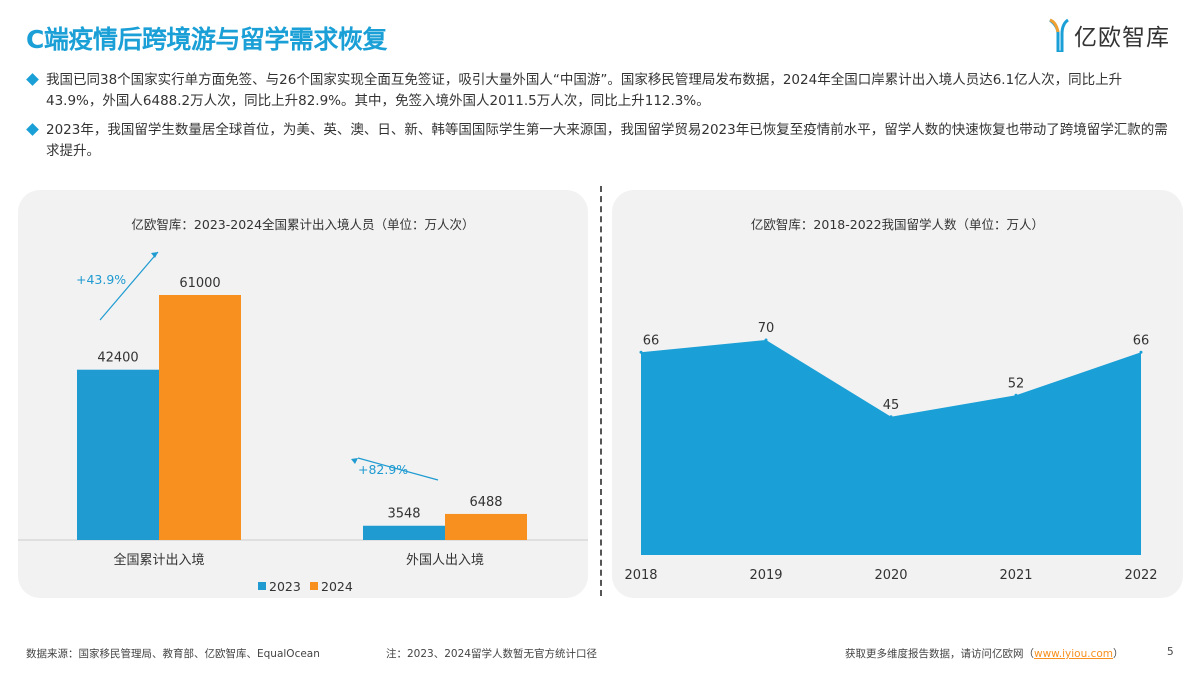 The image size is (1200, 675). I want to click on x-tick-label: 2020, so click(890, 575).